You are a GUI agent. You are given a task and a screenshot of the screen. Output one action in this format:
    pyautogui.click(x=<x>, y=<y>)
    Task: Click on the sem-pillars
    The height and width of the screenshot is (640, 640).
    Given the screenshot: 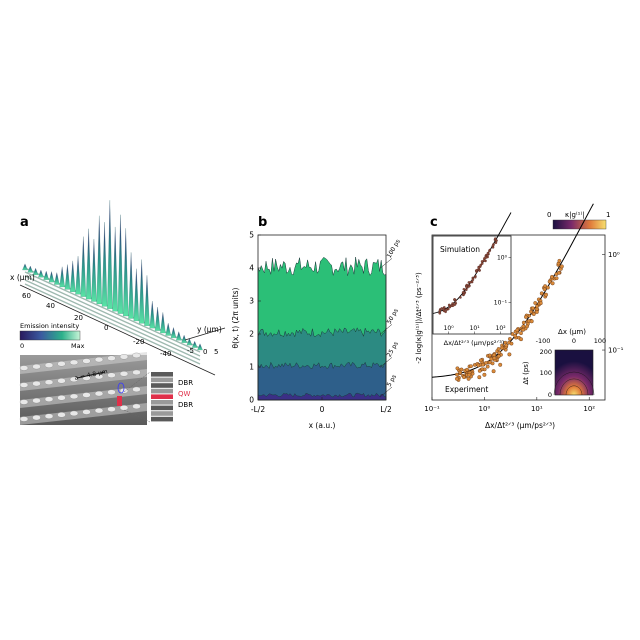 What is the action you would take?
    pyautogui.click(x=83, y=388)
    